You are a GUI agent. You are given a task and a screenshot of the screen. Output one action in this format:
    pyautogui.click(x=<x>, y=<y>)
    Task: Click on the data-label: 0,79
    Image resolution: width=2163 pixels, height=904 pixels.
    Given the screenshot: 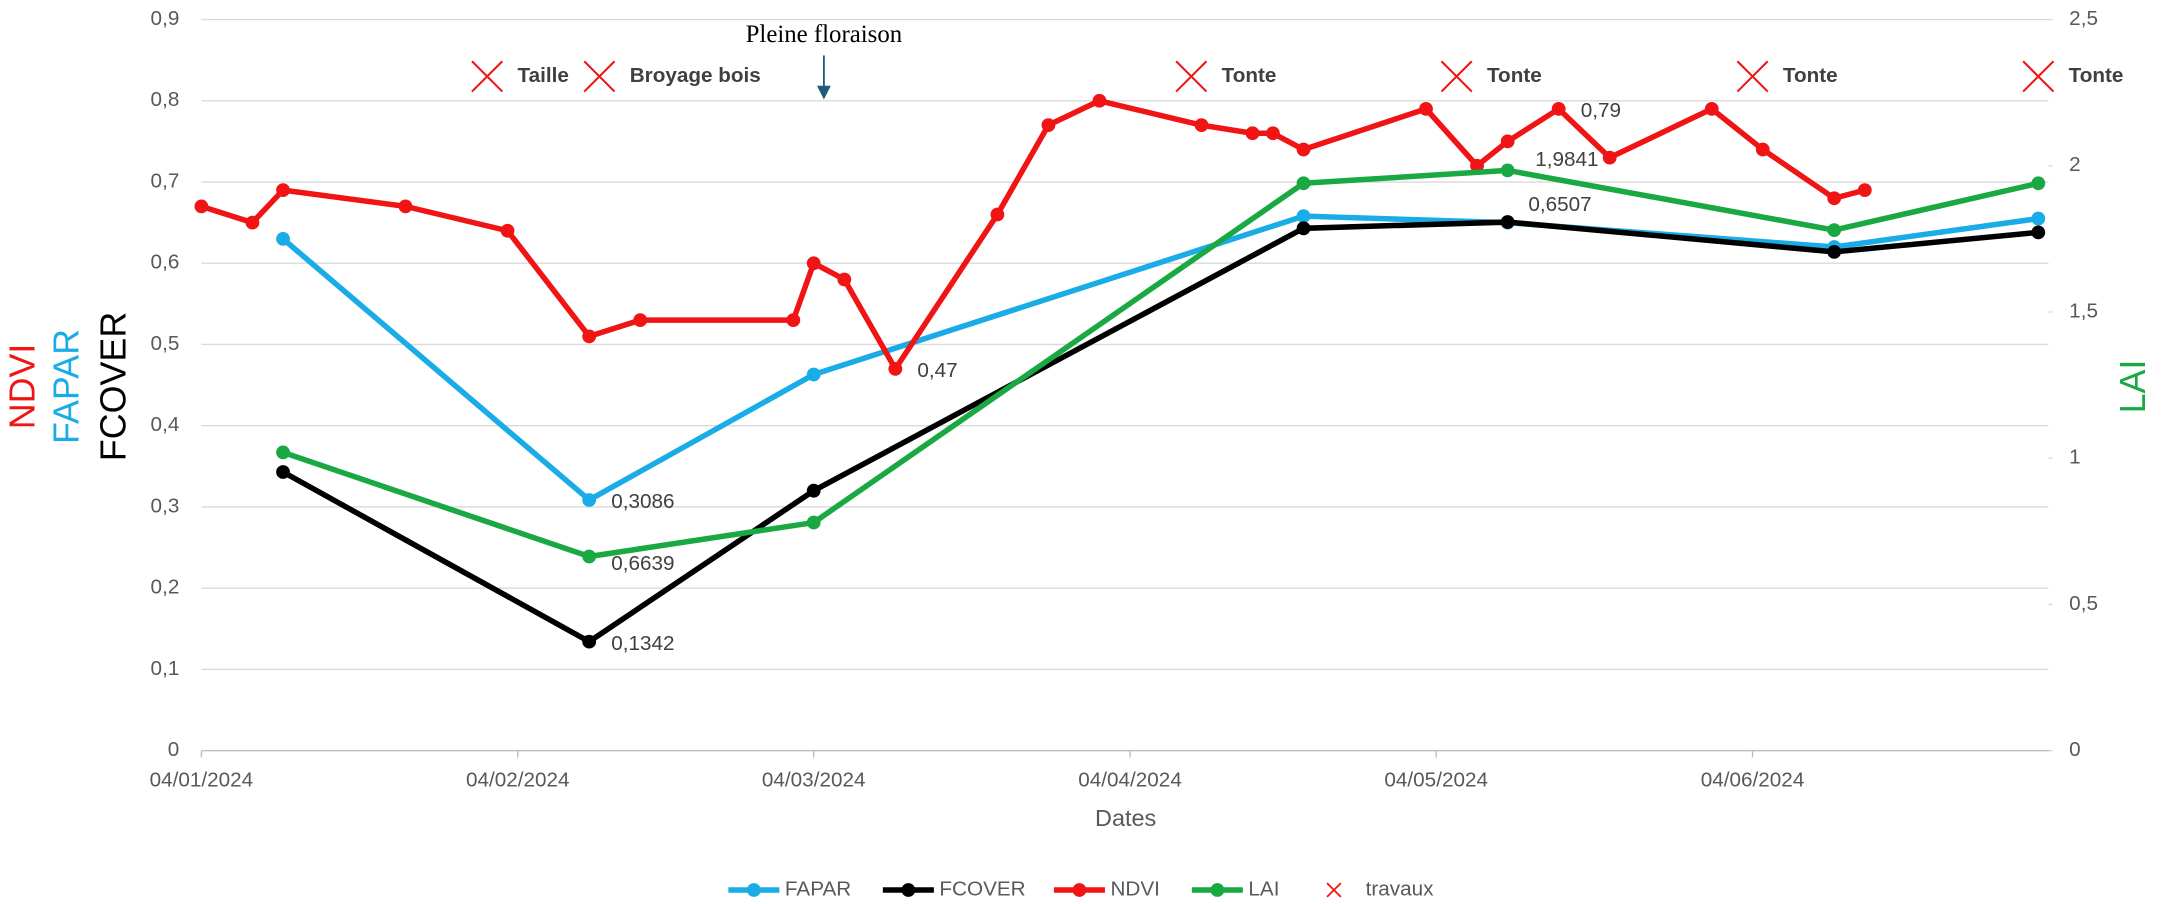 What is the action you would take?
    pyautogui.click(x=1601, y=110)
    